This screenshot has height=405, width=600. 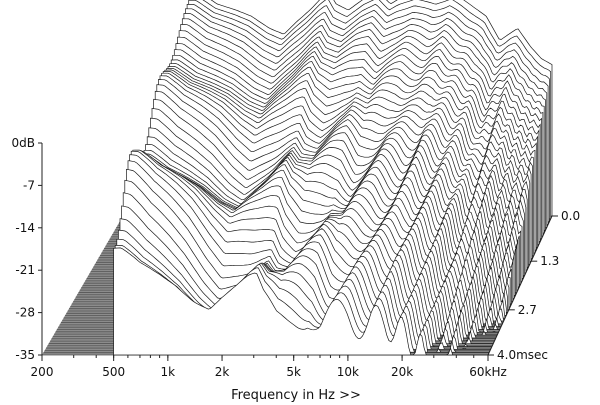 I want to click on x-axis-label: Frequency in Hz >>, so click(x=296, y=395).